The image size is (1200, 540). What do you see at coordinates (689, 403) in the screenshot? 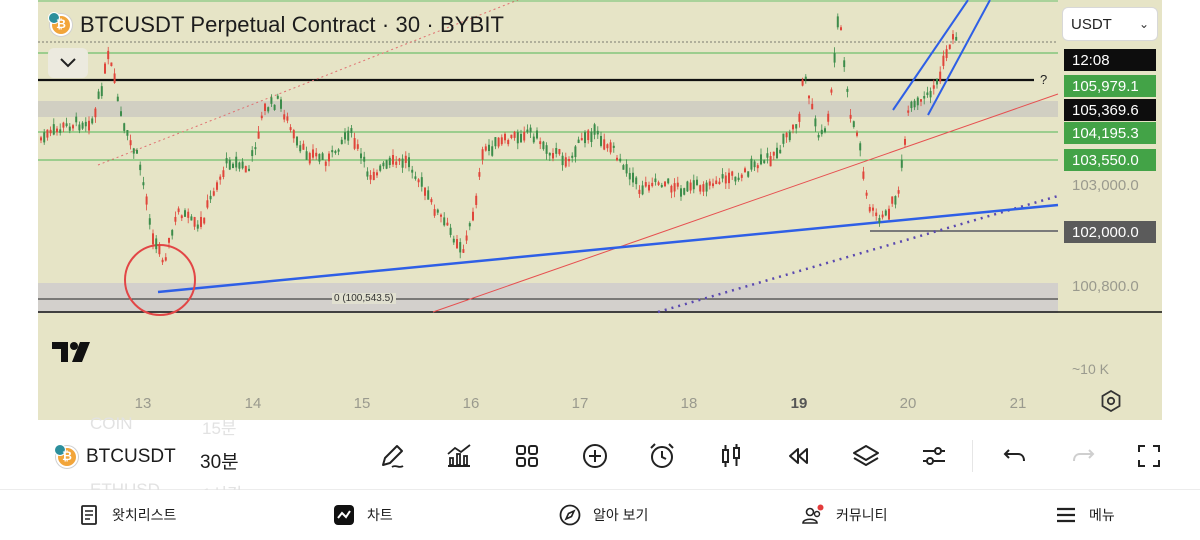
I see `date-label: 18` at bounding box center [689, 403].